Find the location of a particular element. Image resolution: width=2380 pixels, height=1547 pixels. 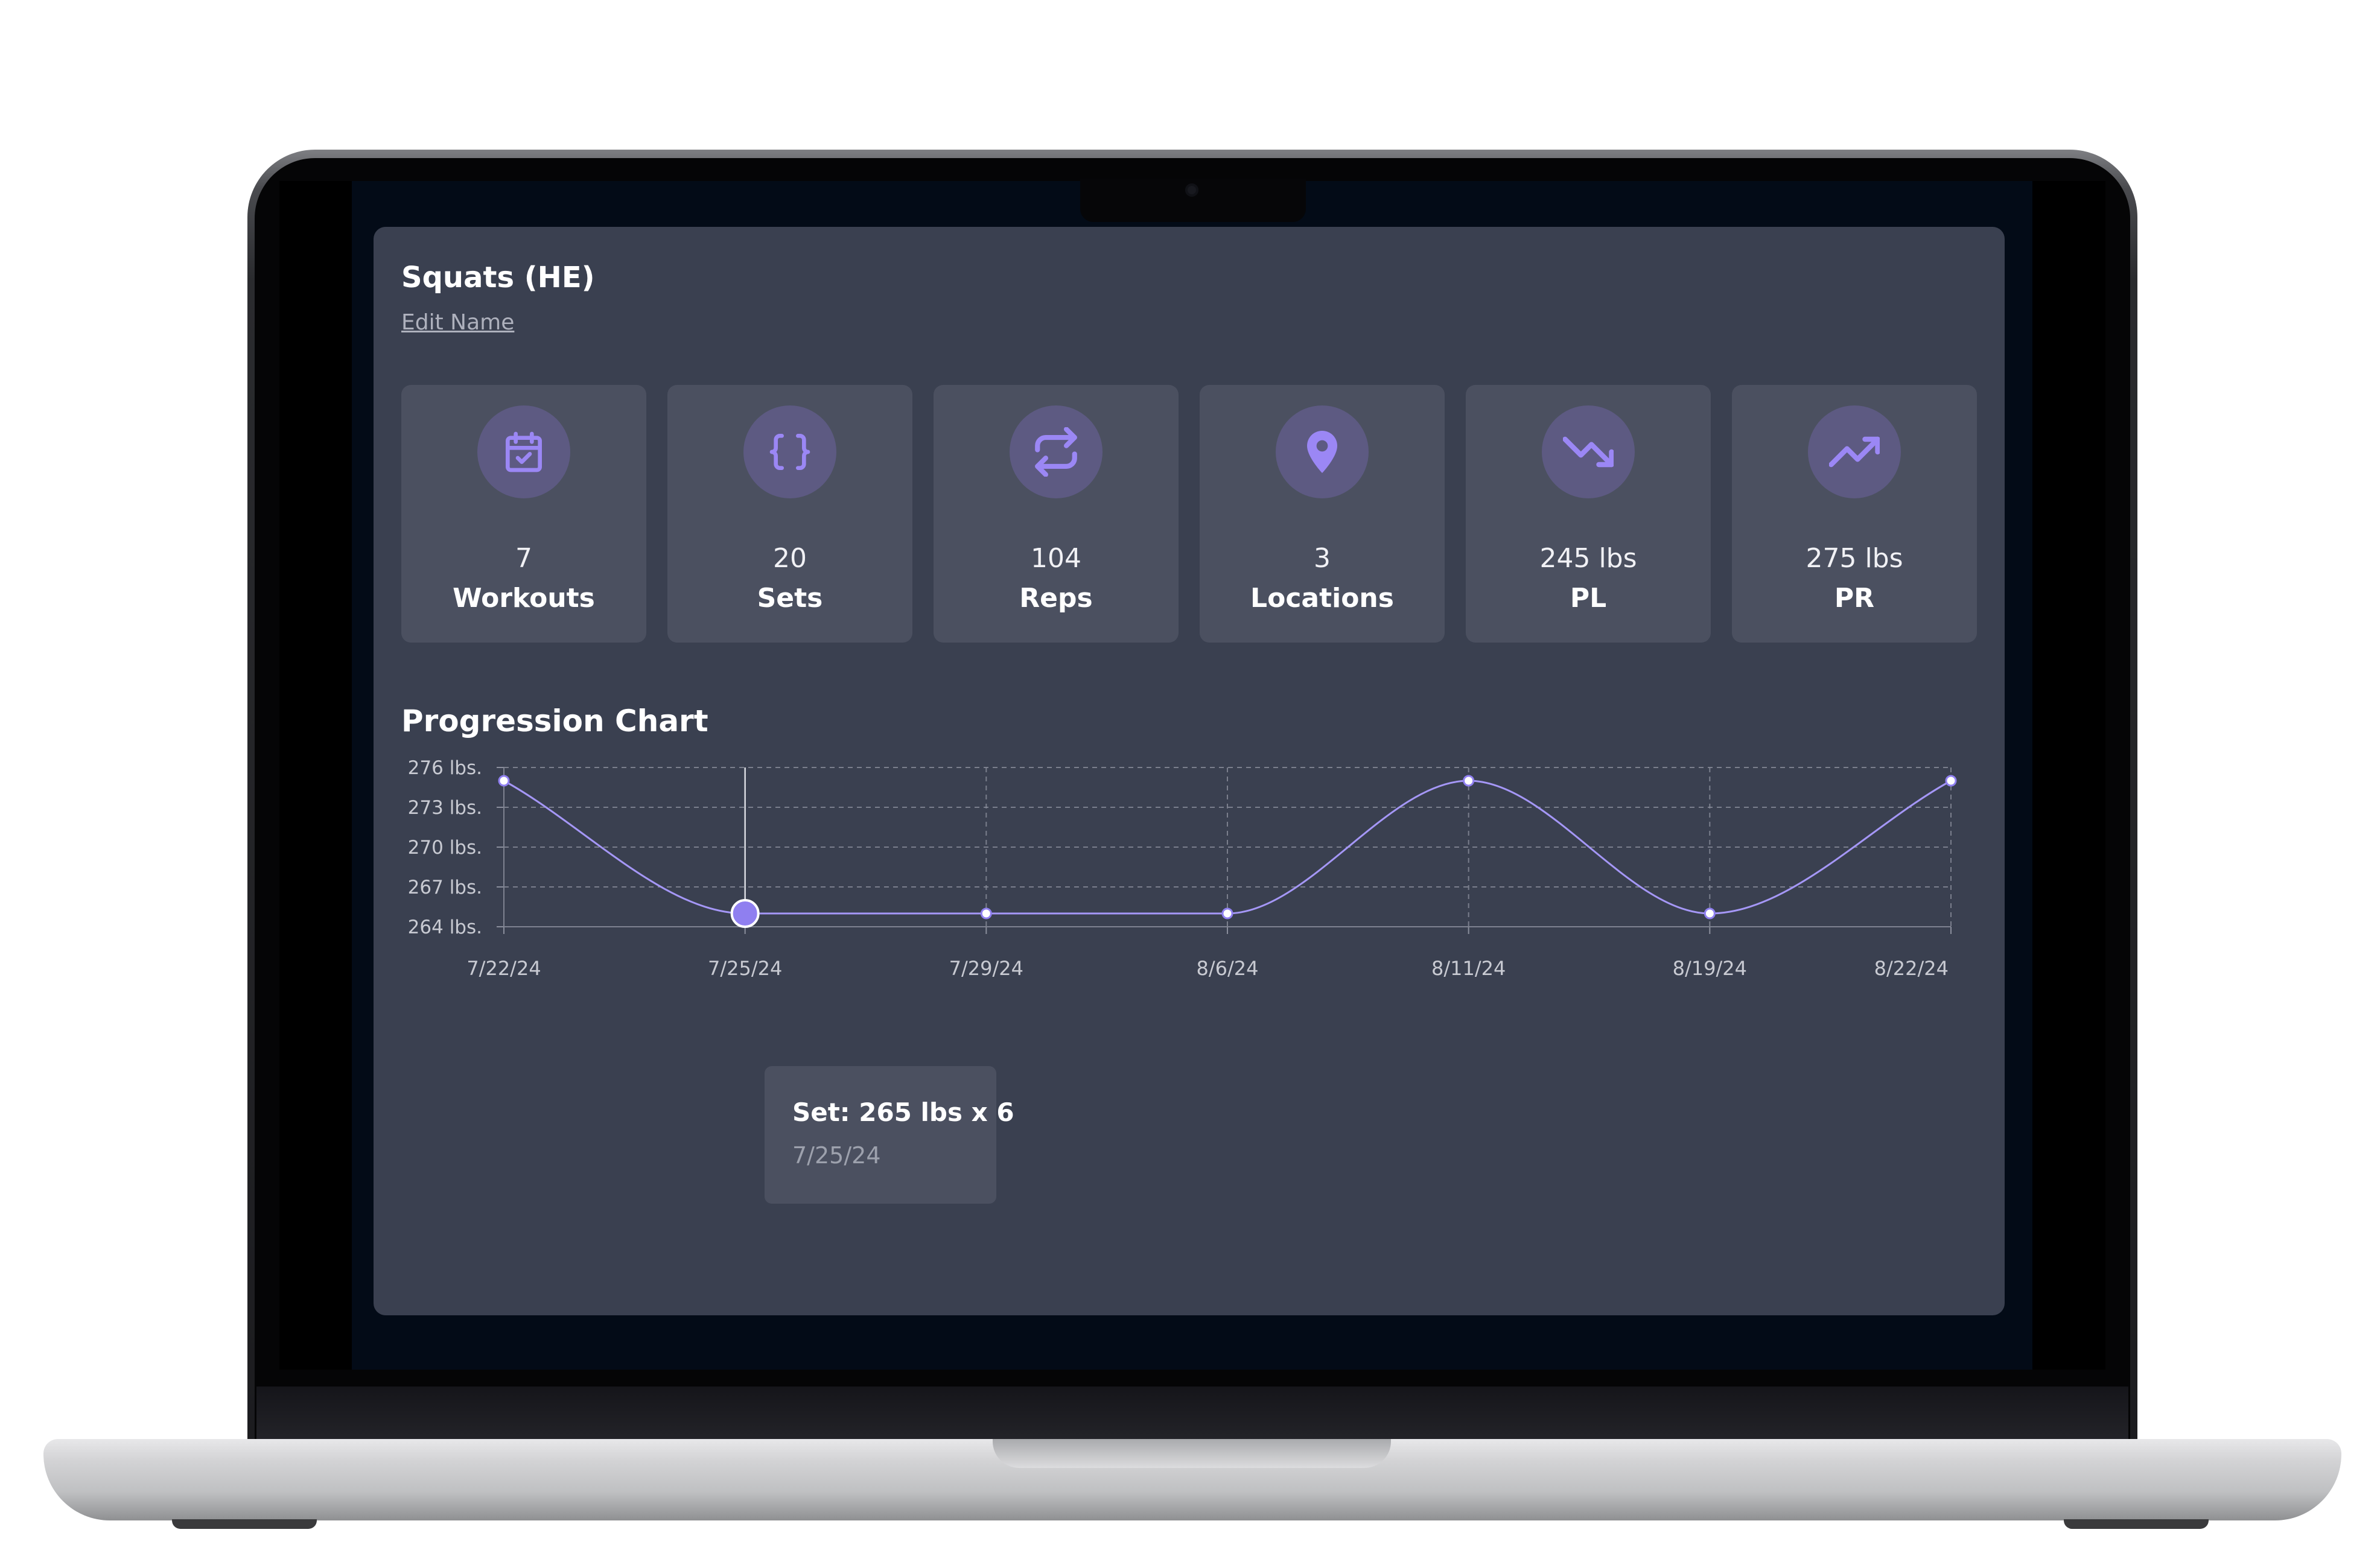

stat-value: 275 lbs is located at coordinates (1854, 559).